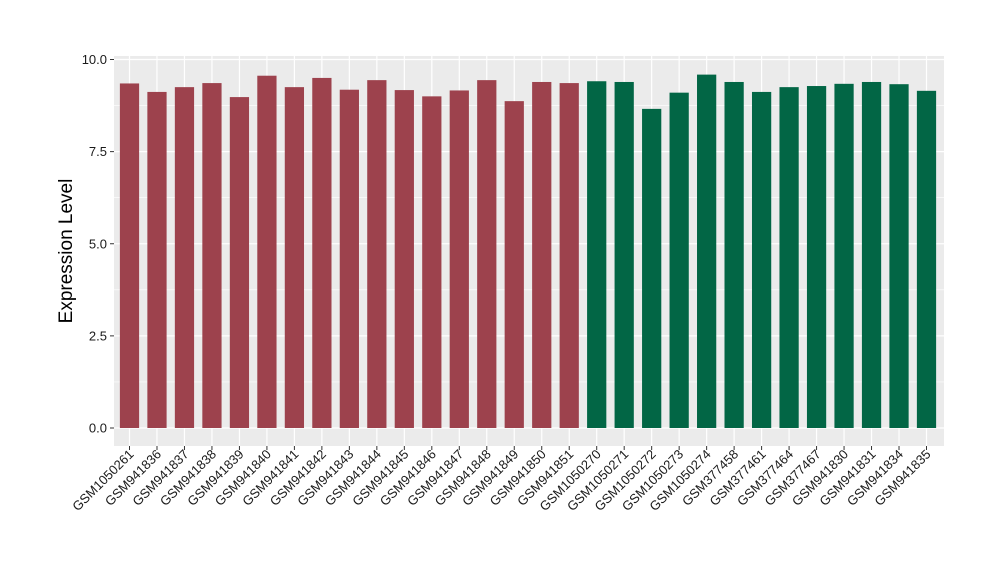 Image resolution: width=1000 pixels, height=580 pixels. What do you see at coordinates (66, 251) in the screenshot?
I see `y-axis-title: Expression Level` at bounding box center [66, 251].